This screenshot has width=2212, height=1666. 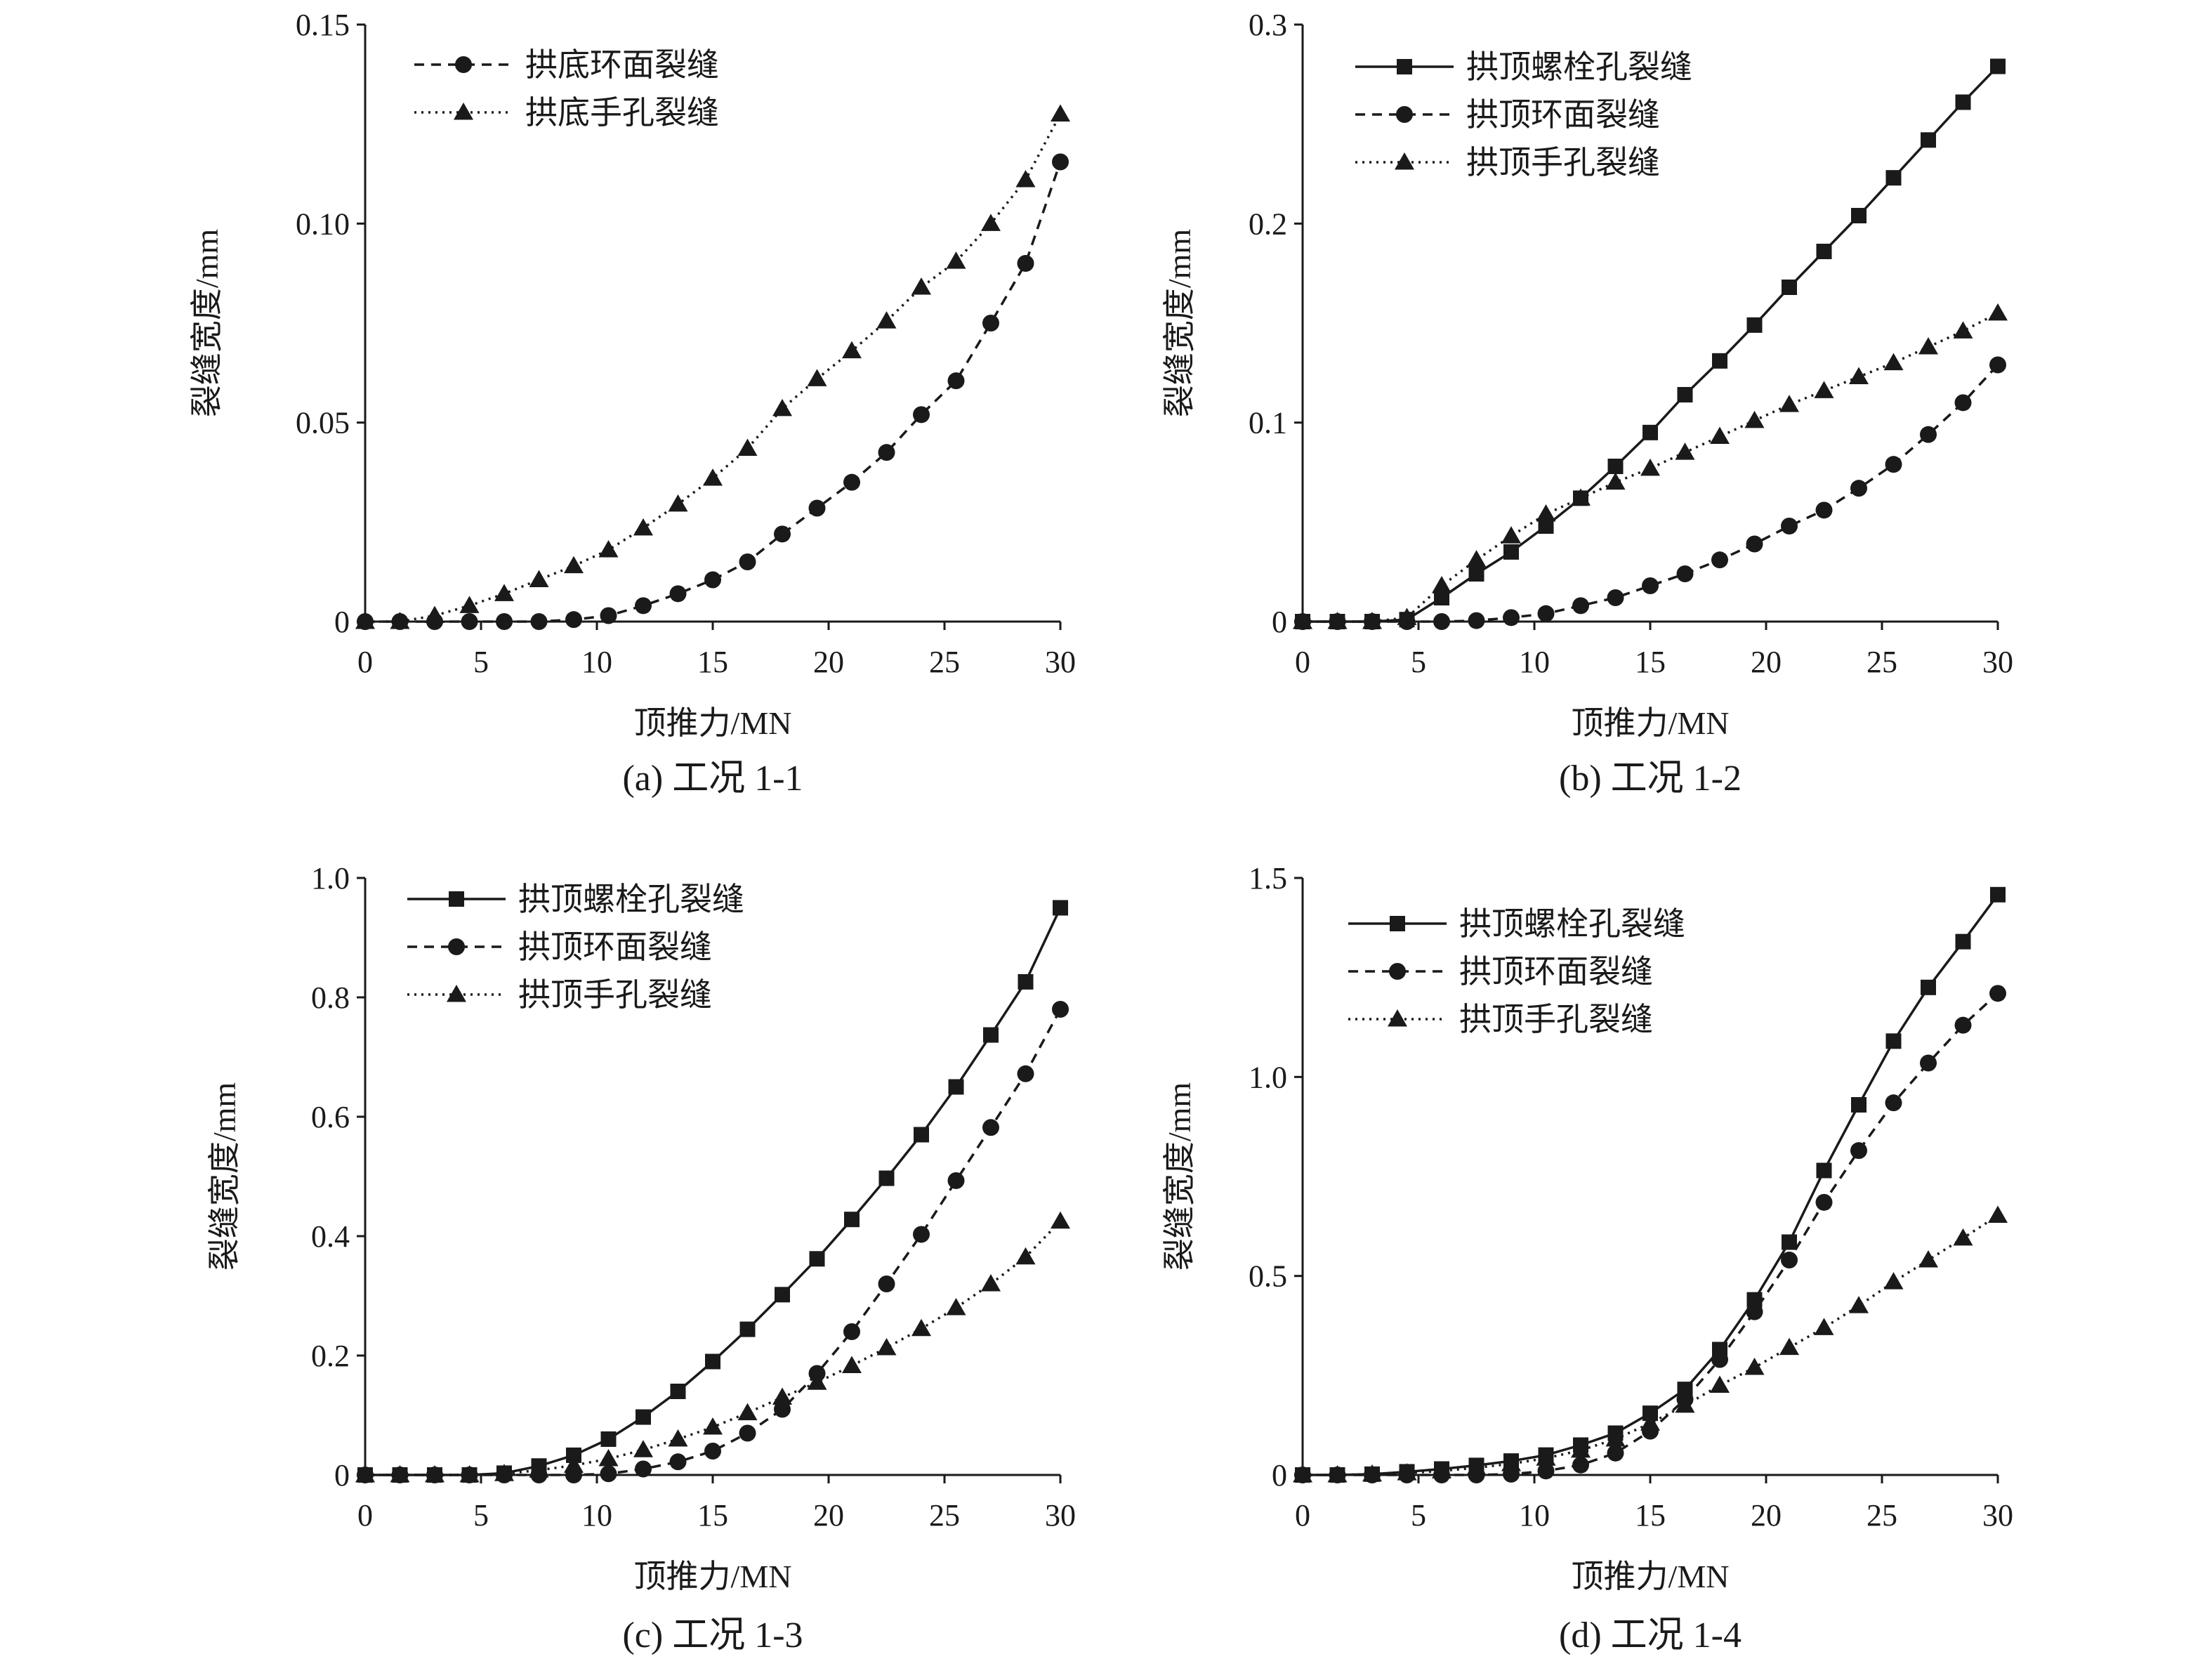 What do you see at coordinates (1650, 1515) in the screenshot?
I see `x-tick-label: 15` at bounding box center [1650, 1515].